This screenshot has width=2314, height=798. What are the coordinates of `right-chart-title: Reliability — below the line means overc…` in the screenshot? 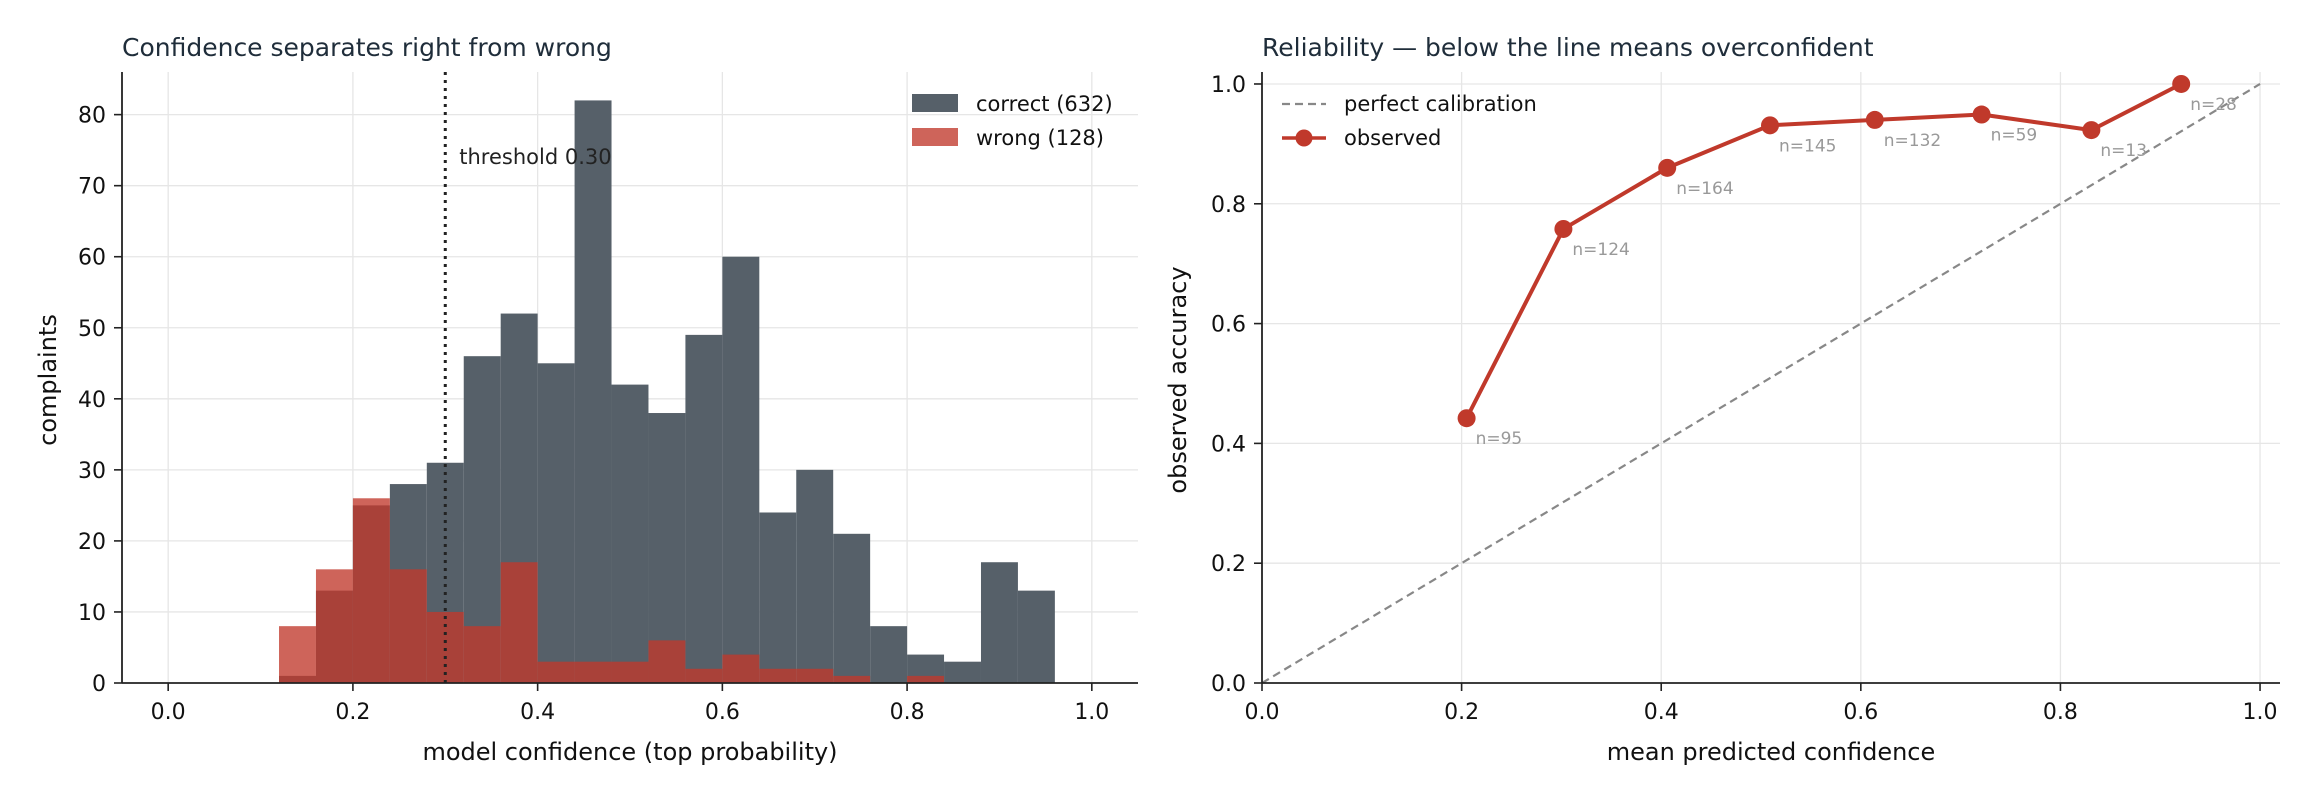 It's located at (1568, 47).